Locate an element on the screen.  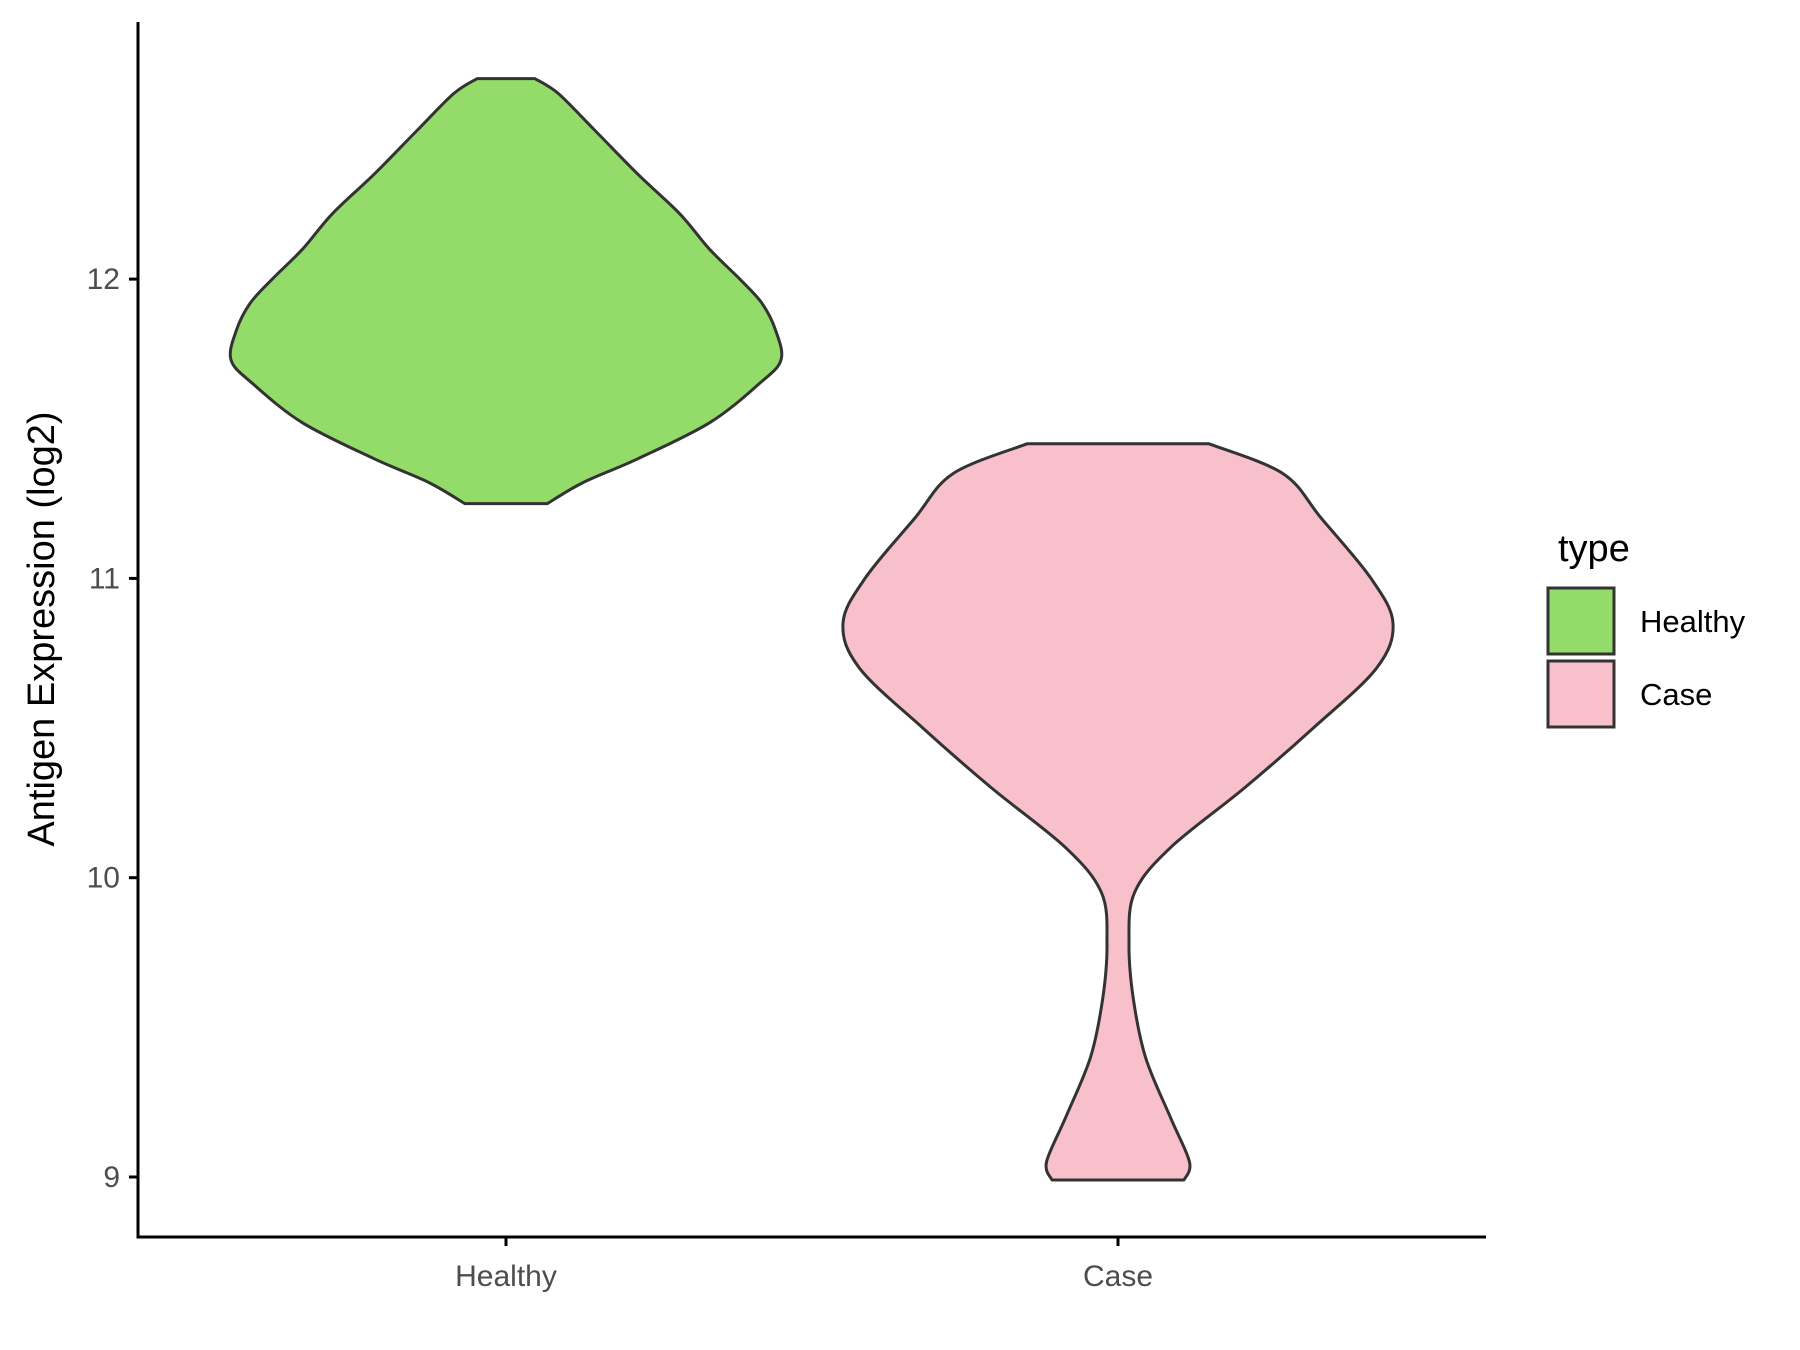
legend-swatch-case is located at coordinates (1581, 694).